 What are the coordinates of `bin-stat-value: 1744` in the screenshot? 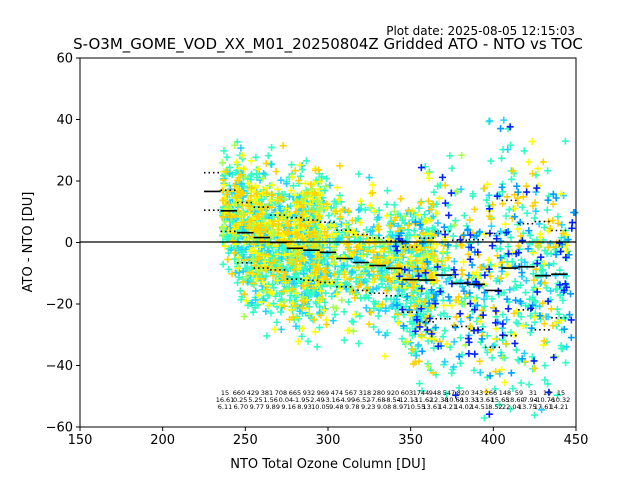 It's located at (421, 393).